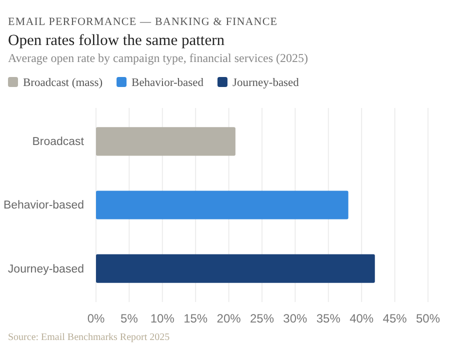 This screenshot has height=360, width=450. I want to click on x-tick-label: 0%, so click(96, 319).